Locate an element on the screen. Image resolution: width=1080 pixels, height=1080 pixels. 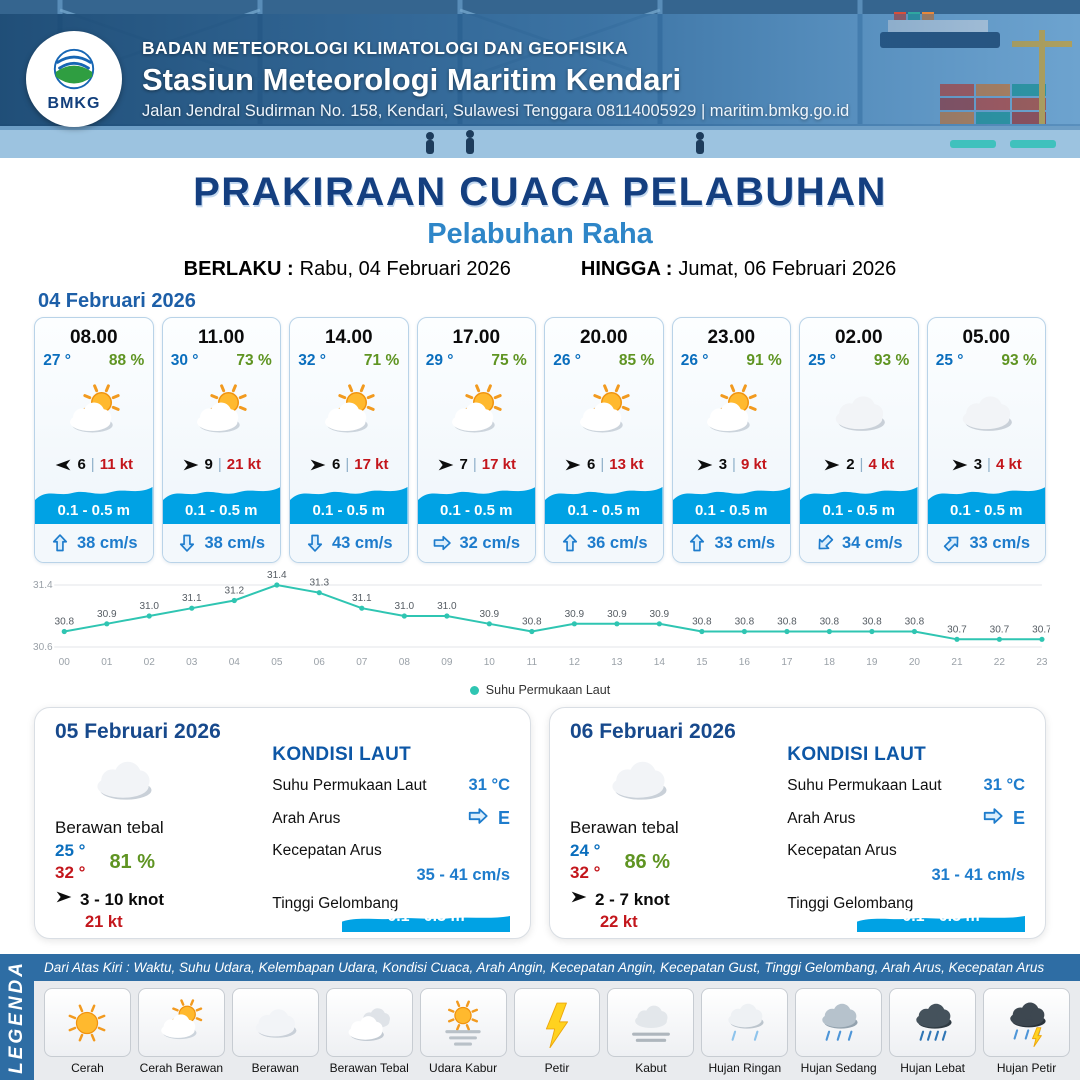
cloud-icon is located at coordinates (860, 413).